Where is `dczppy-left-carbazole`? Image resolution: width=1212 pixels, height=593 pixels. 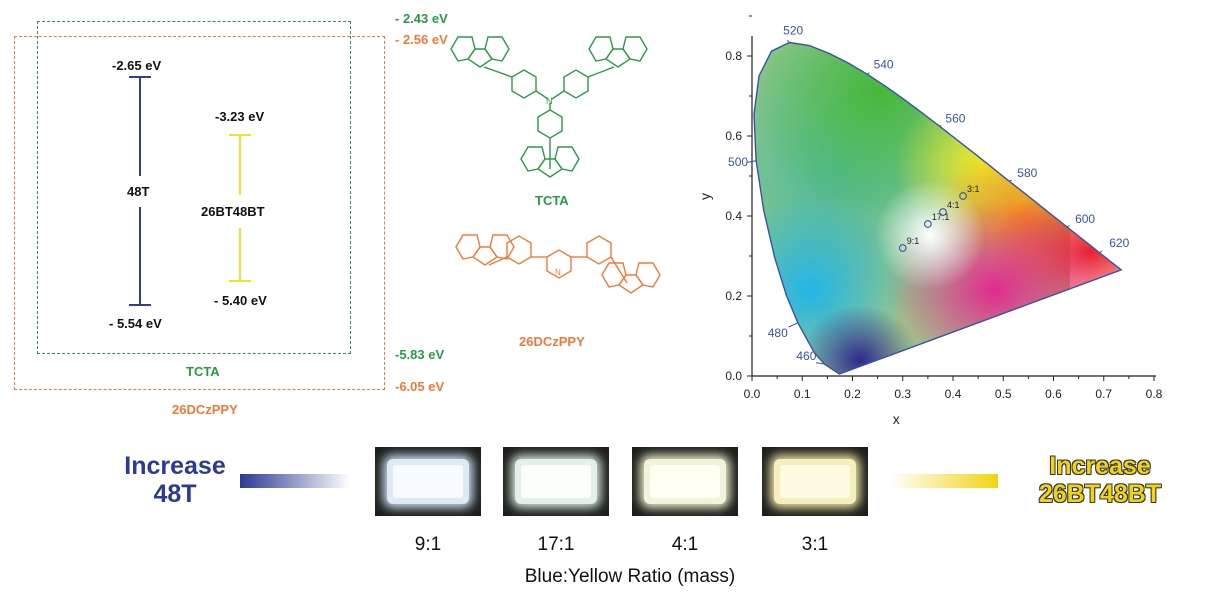 dczppy-left-carbazole is located at coordinates (485, 250).